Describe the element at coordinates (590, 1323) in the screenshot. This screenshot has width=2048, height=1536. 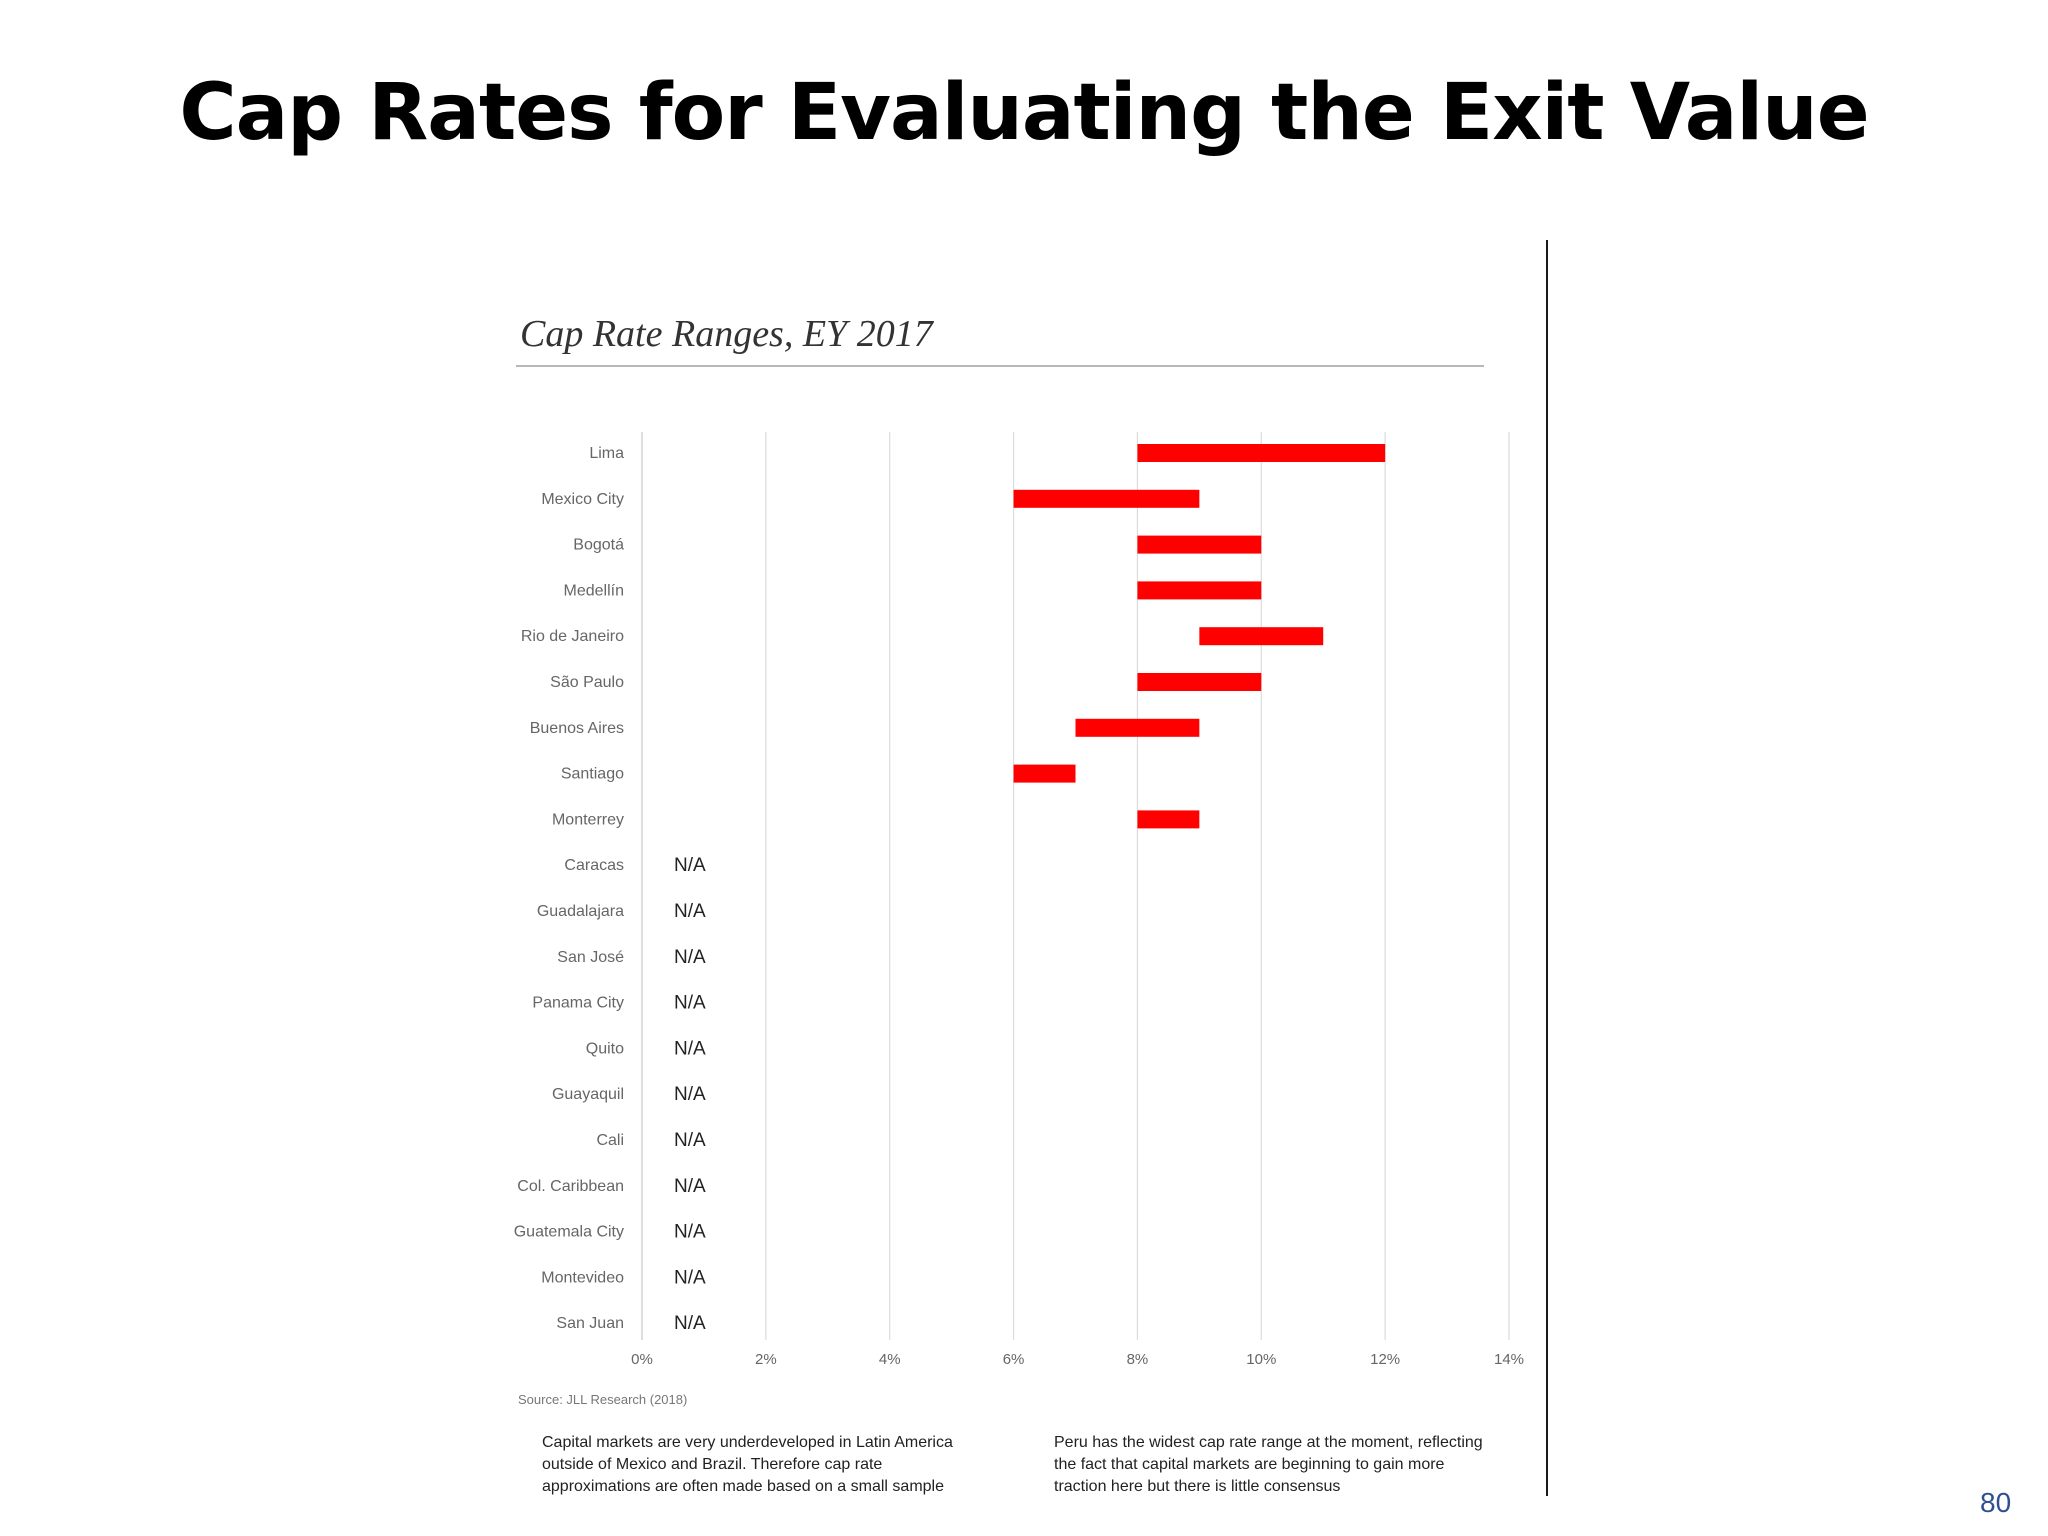
I see `category-label: San Juan` at that location.